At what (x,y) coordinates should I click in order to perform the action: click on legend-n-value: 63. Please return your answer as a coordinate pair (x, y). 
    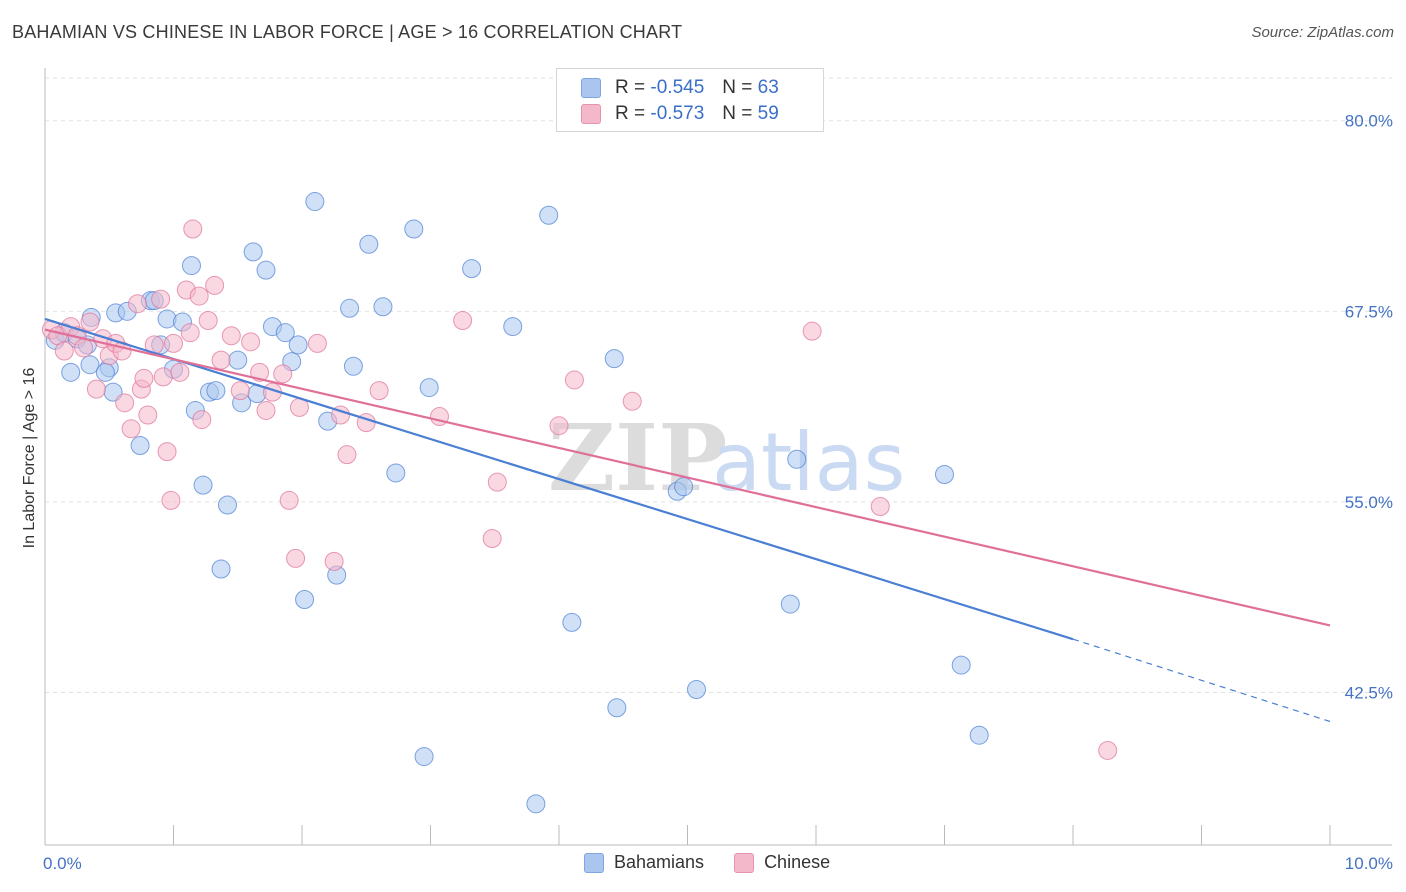
    Looking at the image, I should click on (768, 87).